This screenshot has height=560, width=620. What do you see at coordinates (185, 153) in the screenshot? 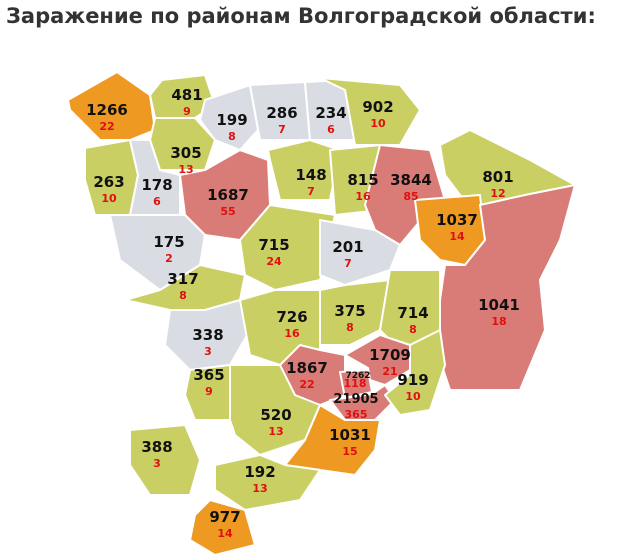
I see `cases-label: 305` at bounding box center [185, 153].